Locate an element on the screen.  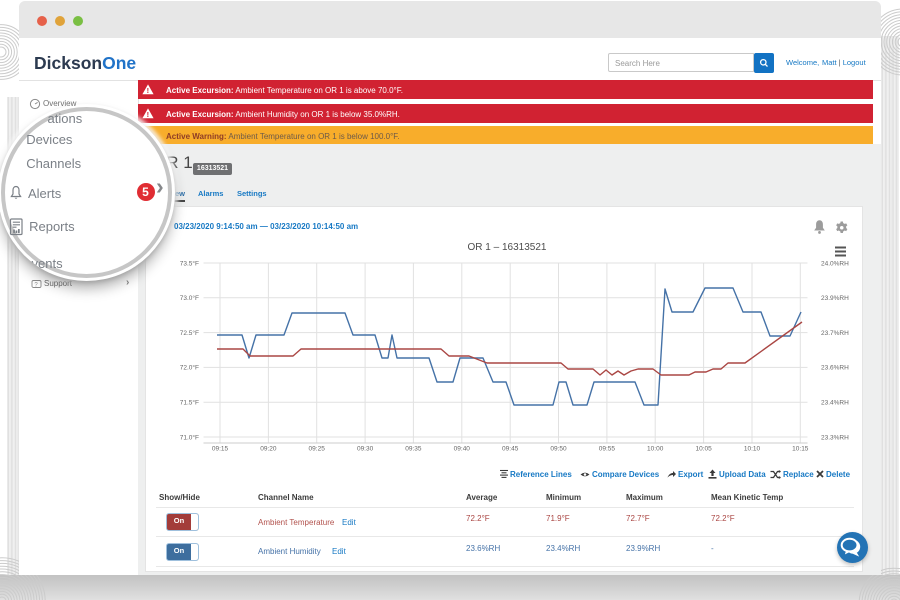
svg-text: 72.0°F is located at coordinates (189, 368).